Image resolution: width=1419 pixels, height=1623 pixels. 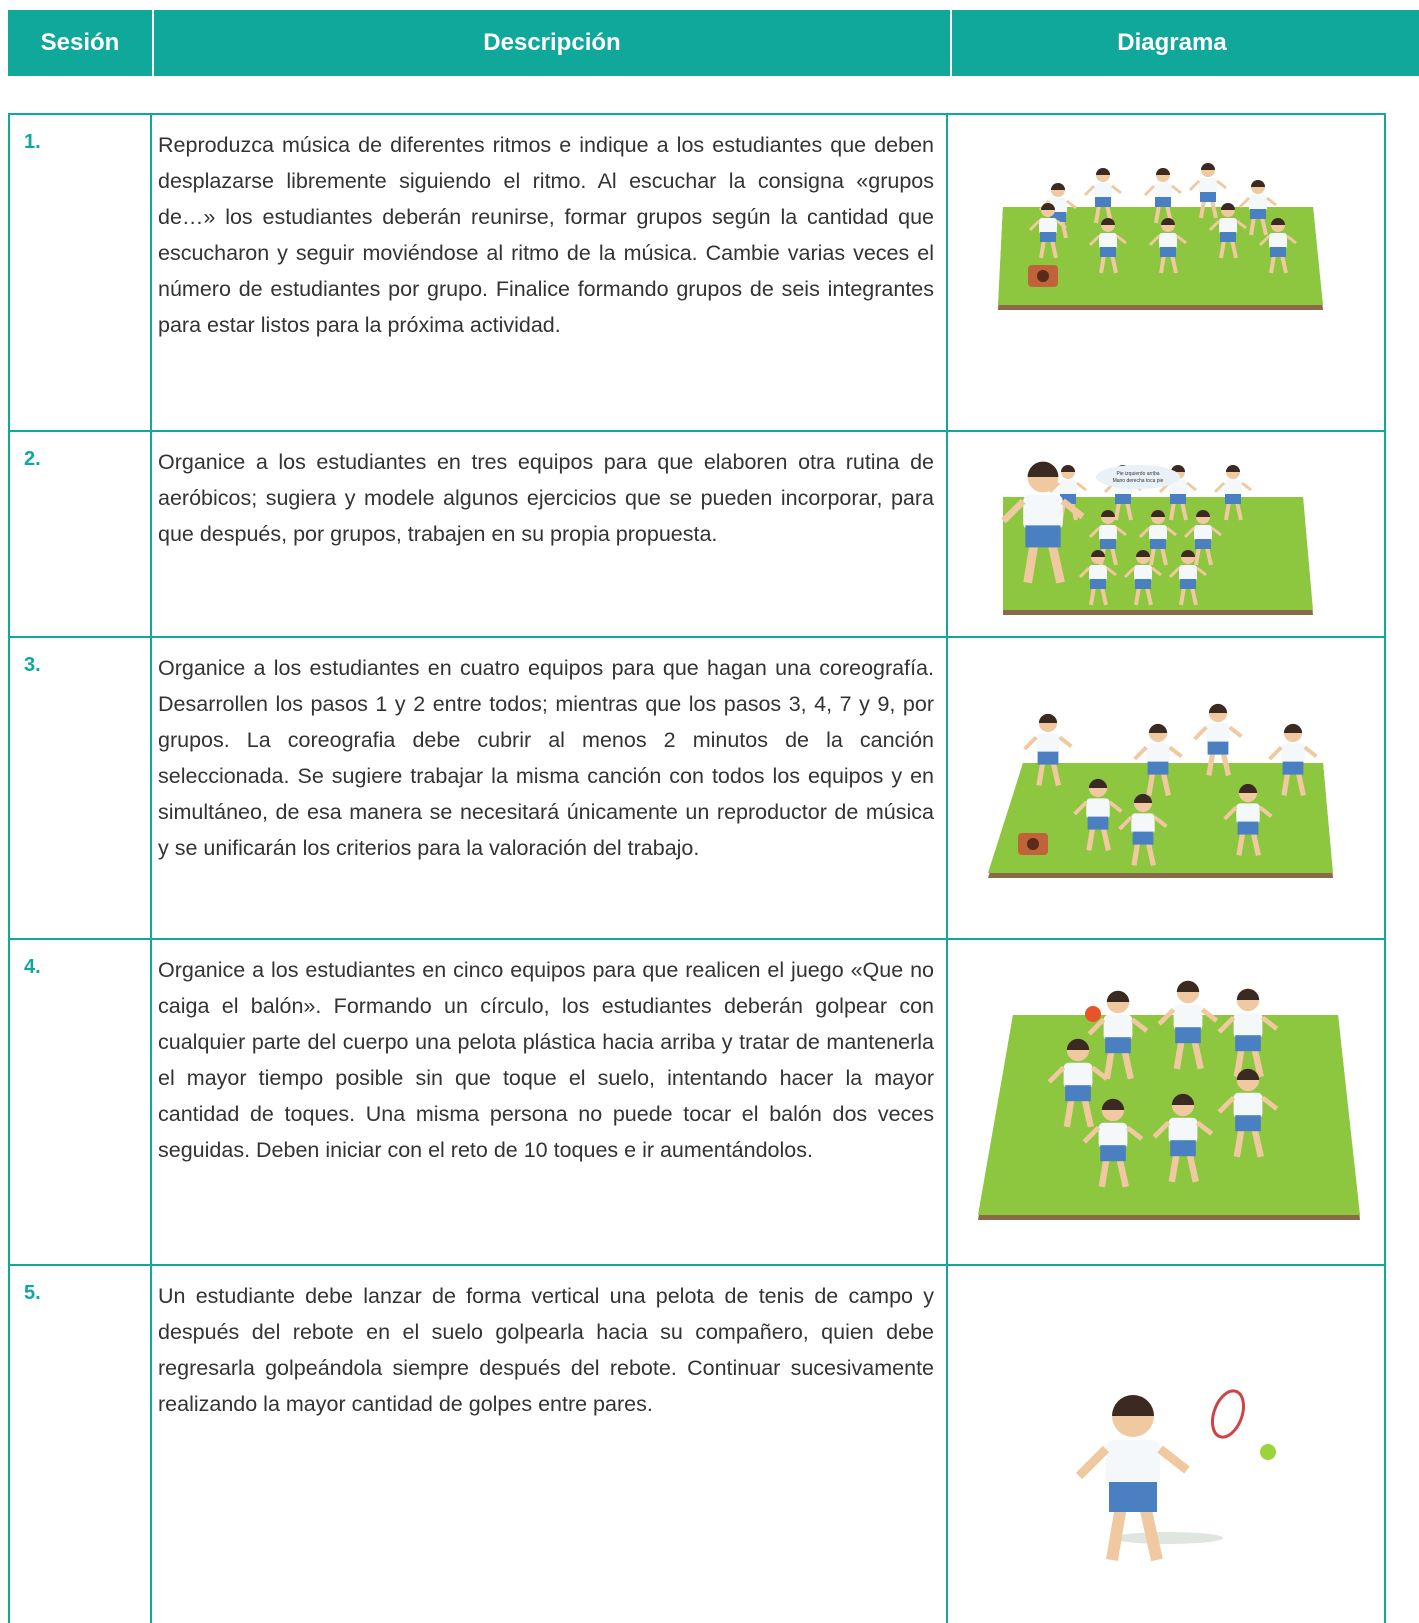 What do you see at coordinates (1166, 788) in the screenshot?
I see `diagram-cell` at bounding box center [1166, 788].